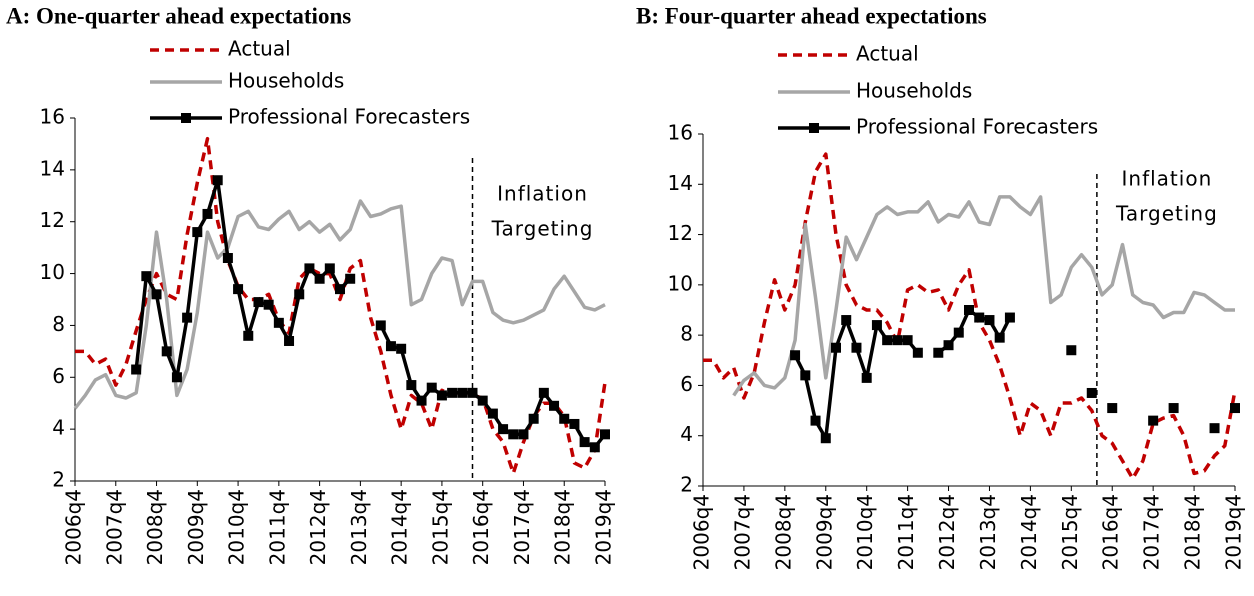 This screenshot has height=596, width=1254. I want to click on y-tick-label: 8, so click(686, 334).